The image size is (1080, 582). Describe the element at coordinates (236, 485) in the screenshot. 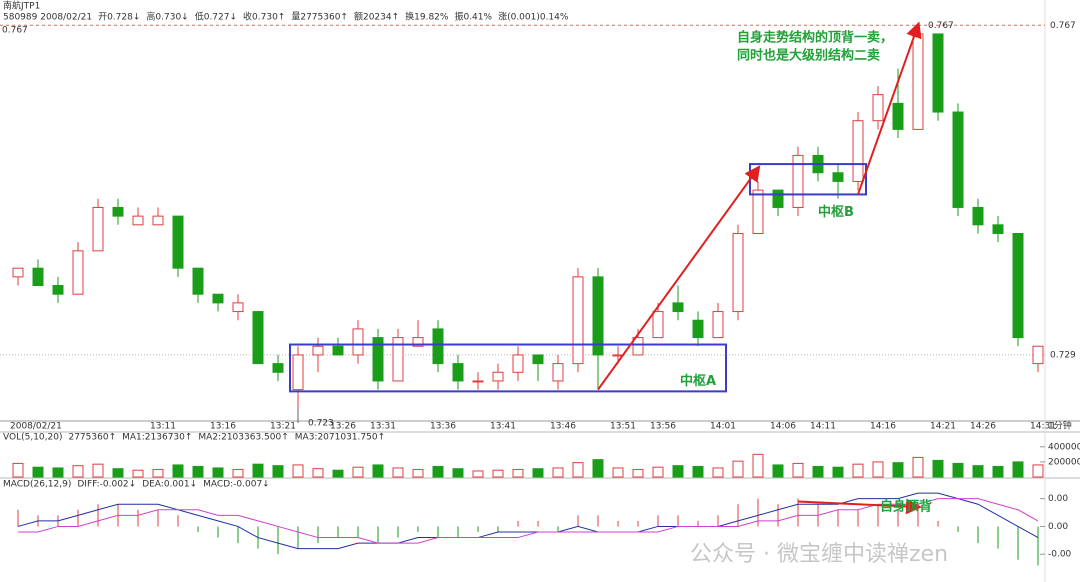

I see `macd-header: MACD:-0.007↓` at that location.